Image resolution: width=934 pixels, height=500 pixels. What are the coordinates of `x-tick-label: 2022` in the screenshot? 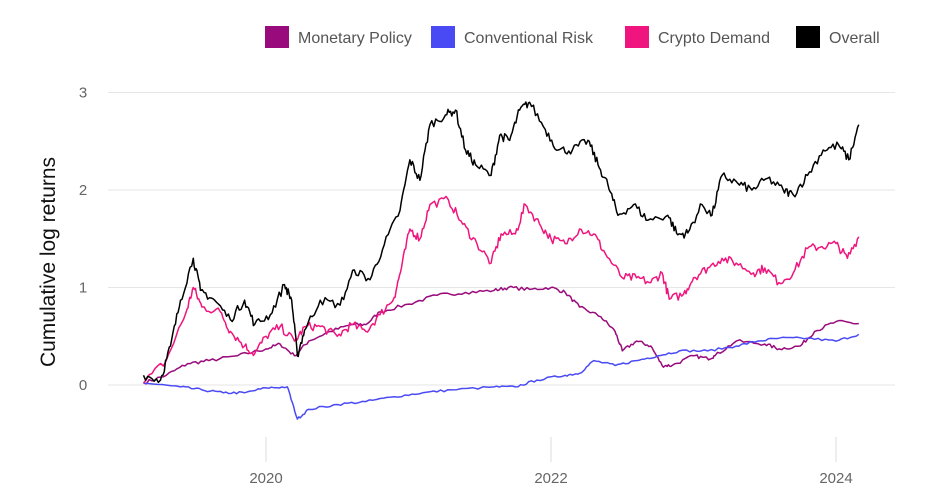 It's located at (550, 478).